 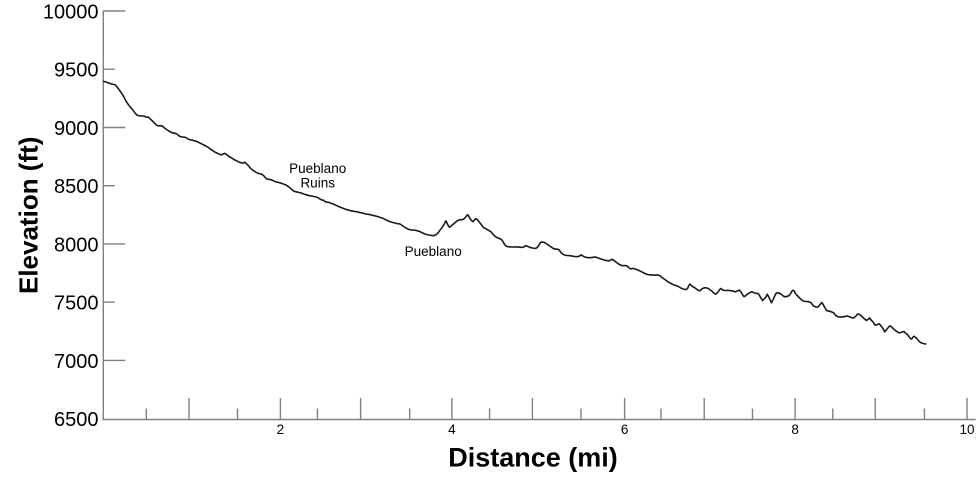 I want to click on svg-text: 6, so click(x=625, y=429).